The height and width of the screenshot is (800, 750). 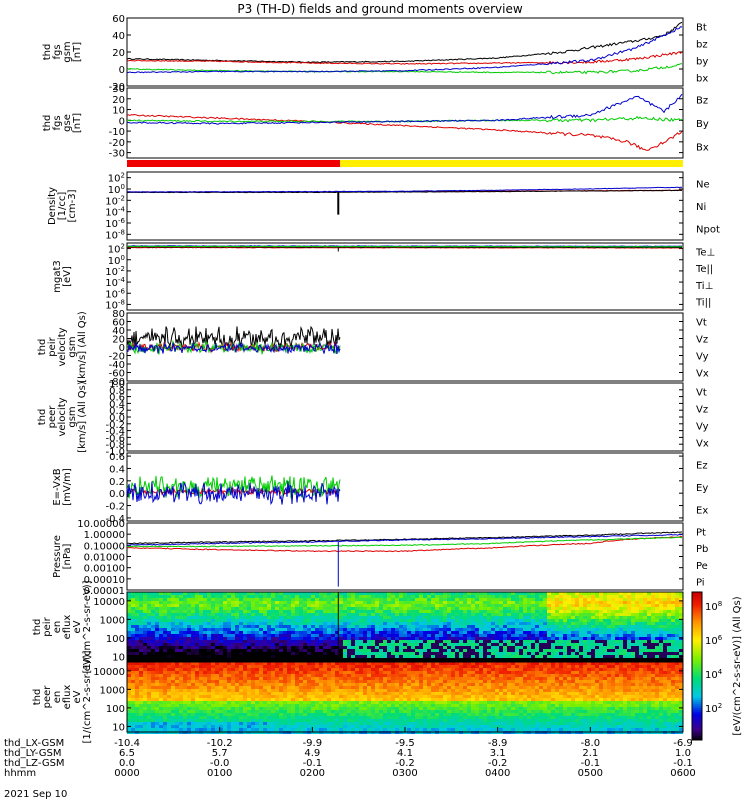 I want to click on ephem-label: thd_LX-GSM, so click(x=34, y=743).